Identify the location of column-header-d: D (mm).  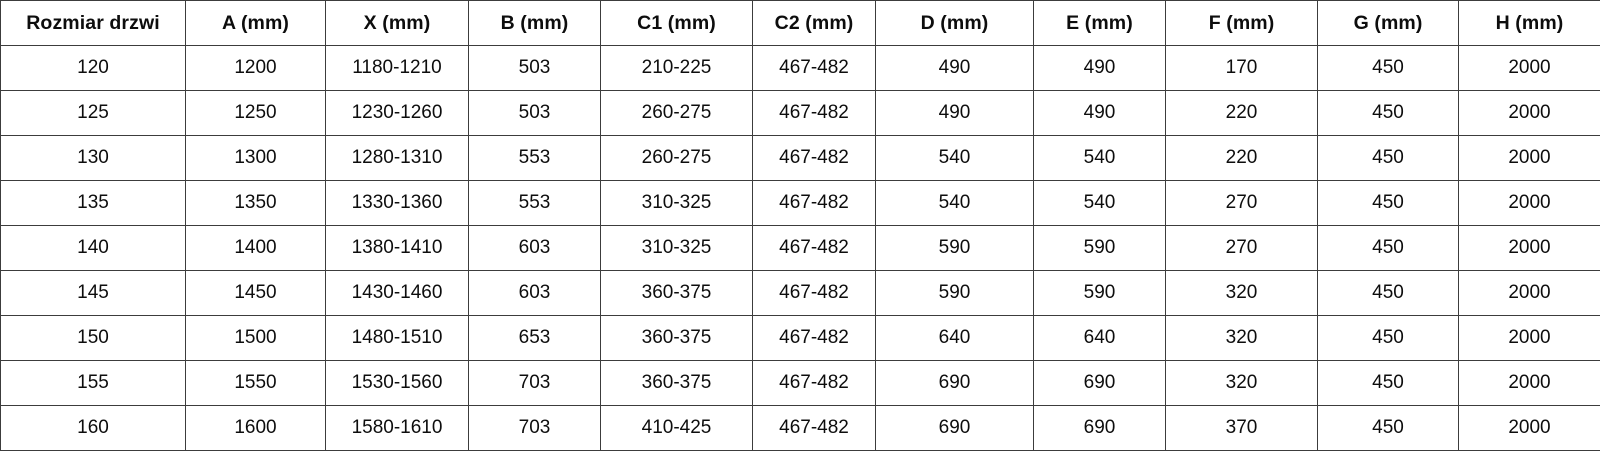
(955, 23).